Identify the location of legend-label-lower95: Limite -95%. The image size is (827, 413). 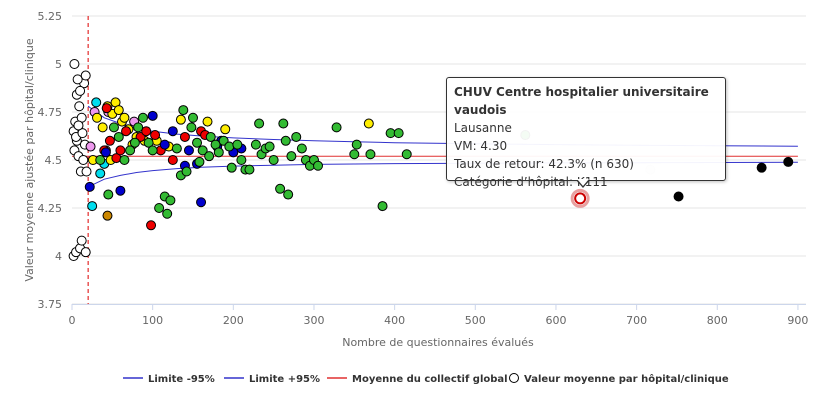
(181, 379).